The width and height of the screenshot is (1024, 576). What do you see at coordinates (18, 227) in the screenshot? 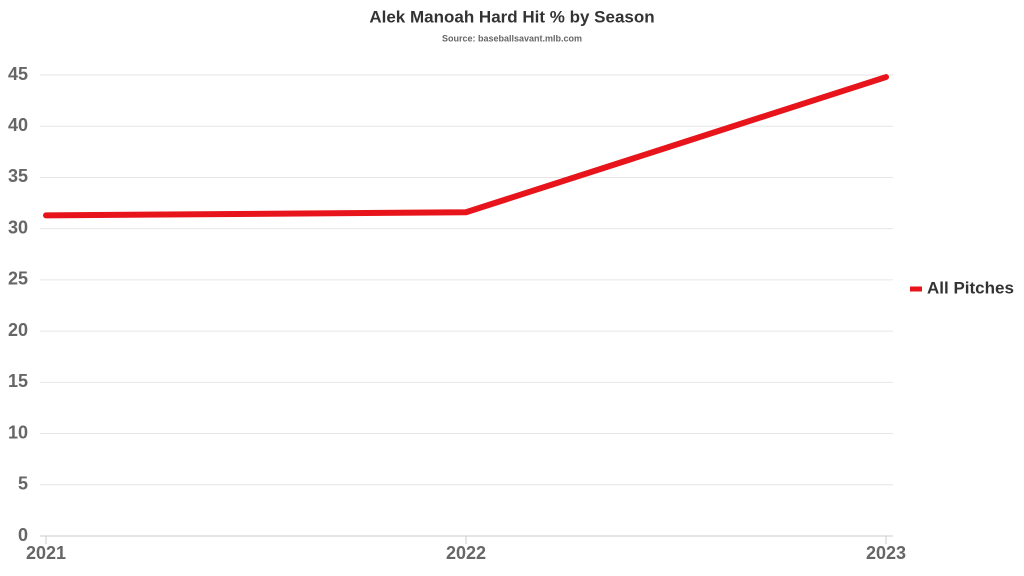
I see `y-tick-label: 30` at bounding box center [18, 227].